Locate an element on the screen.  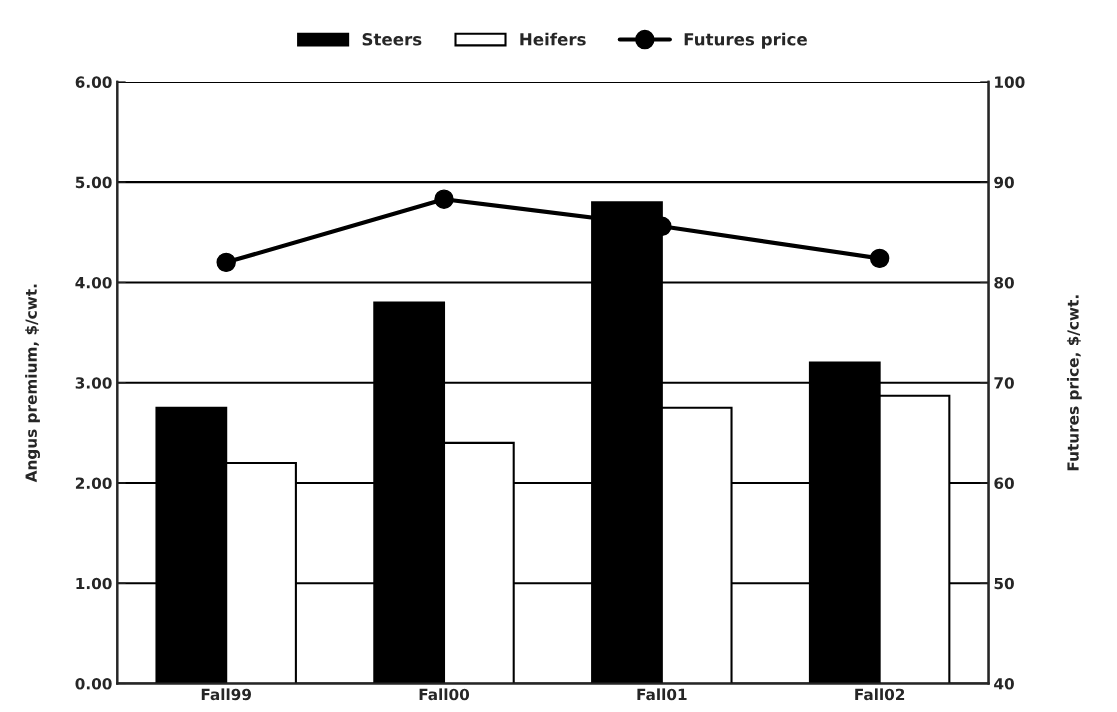
y-axis-title: Angus premium, $/cwt. is located at coordinates (33, 383).